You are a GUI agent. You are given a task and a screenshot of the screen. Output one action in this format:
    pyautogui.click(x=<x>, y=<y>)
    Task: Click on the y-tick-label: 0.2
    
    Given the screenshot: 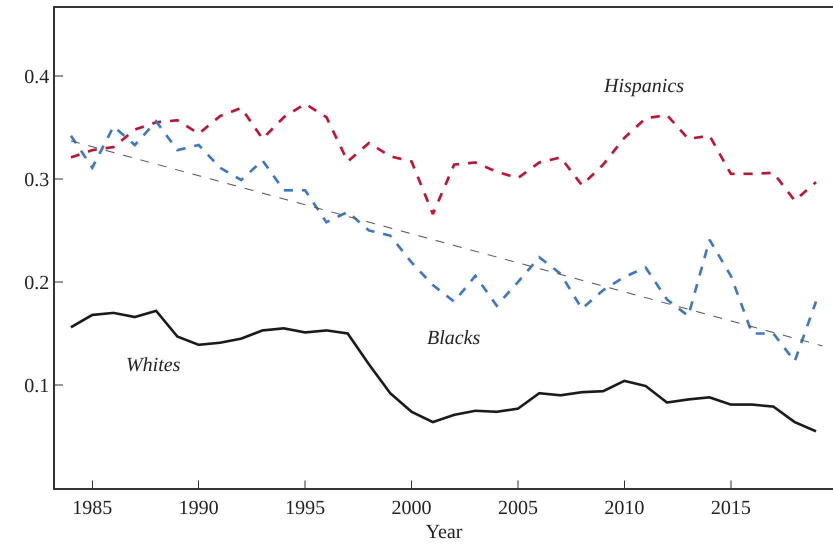 What is the action you would take?
    pyautogui.click(x=37, y=283)
    